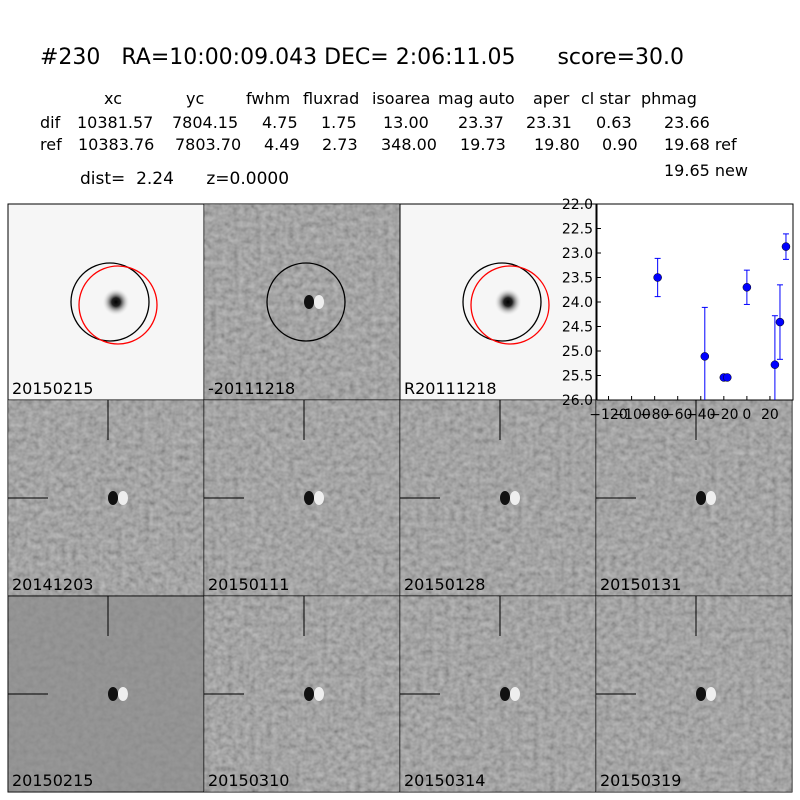  What do you see at coordinates (339, 122) in the screenshot?
I see `cell: 1.75` at bounding box center [339, 122].